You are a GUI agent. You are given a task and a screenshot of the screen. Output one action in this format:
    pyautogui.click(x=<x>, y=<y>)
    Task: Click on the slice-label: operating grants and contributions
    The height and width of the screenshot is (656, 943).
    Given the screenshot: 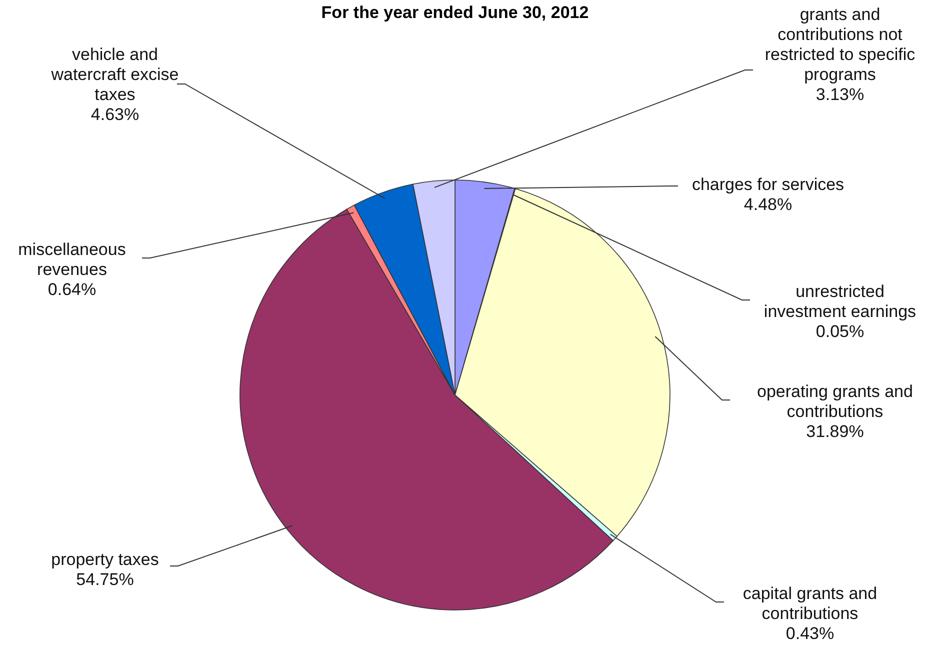 What is the action you would take?
    pyautogui.click(x=835, y=401)
    